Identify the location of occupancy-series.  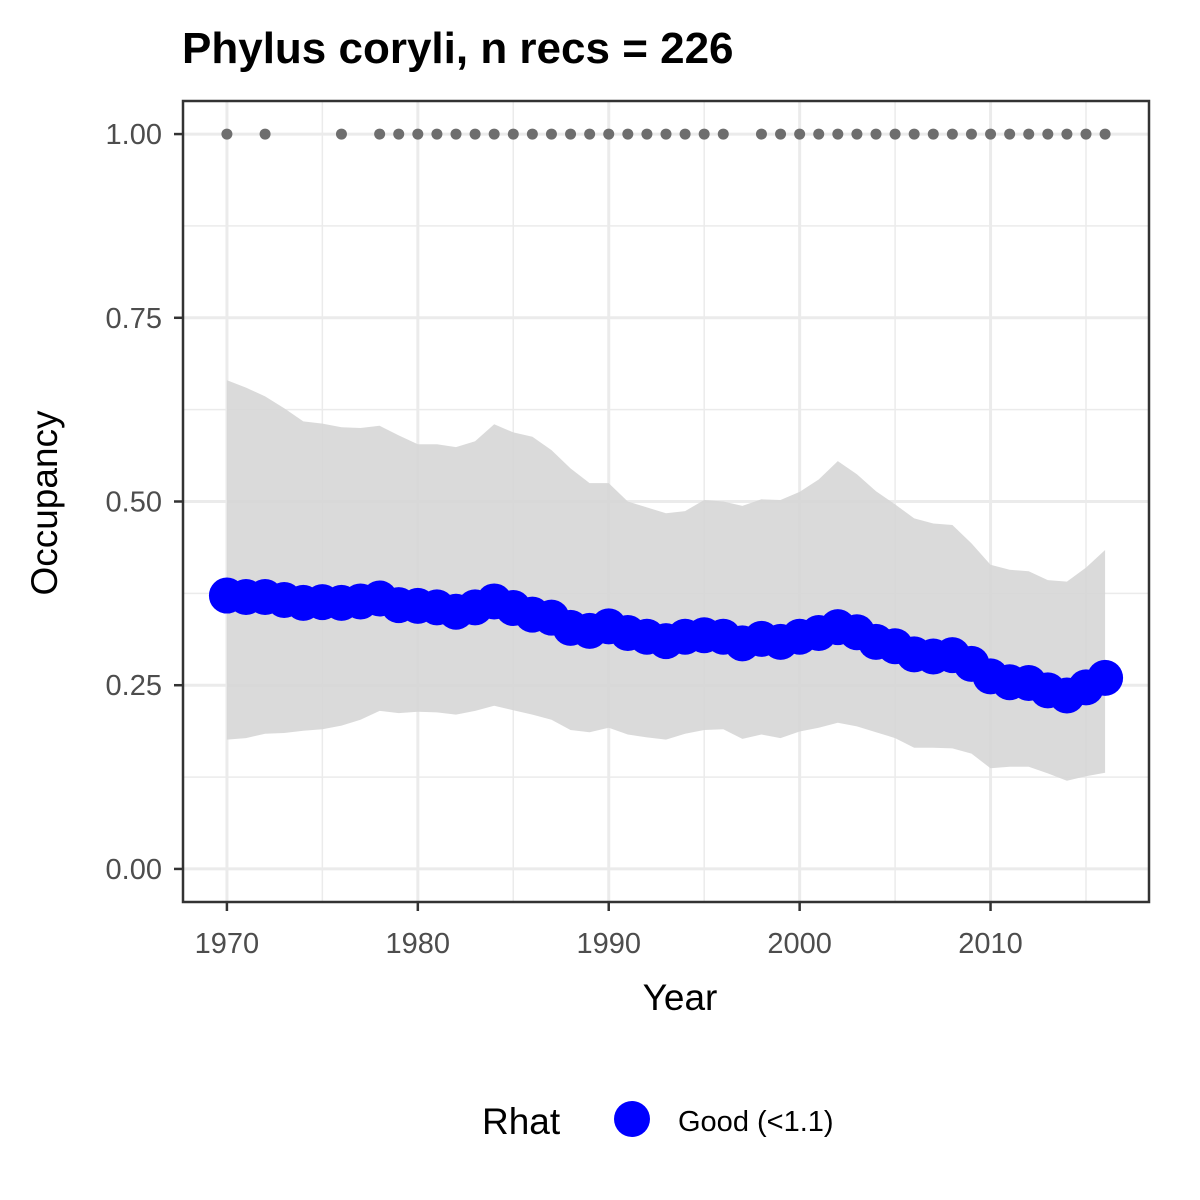
(666, 645).